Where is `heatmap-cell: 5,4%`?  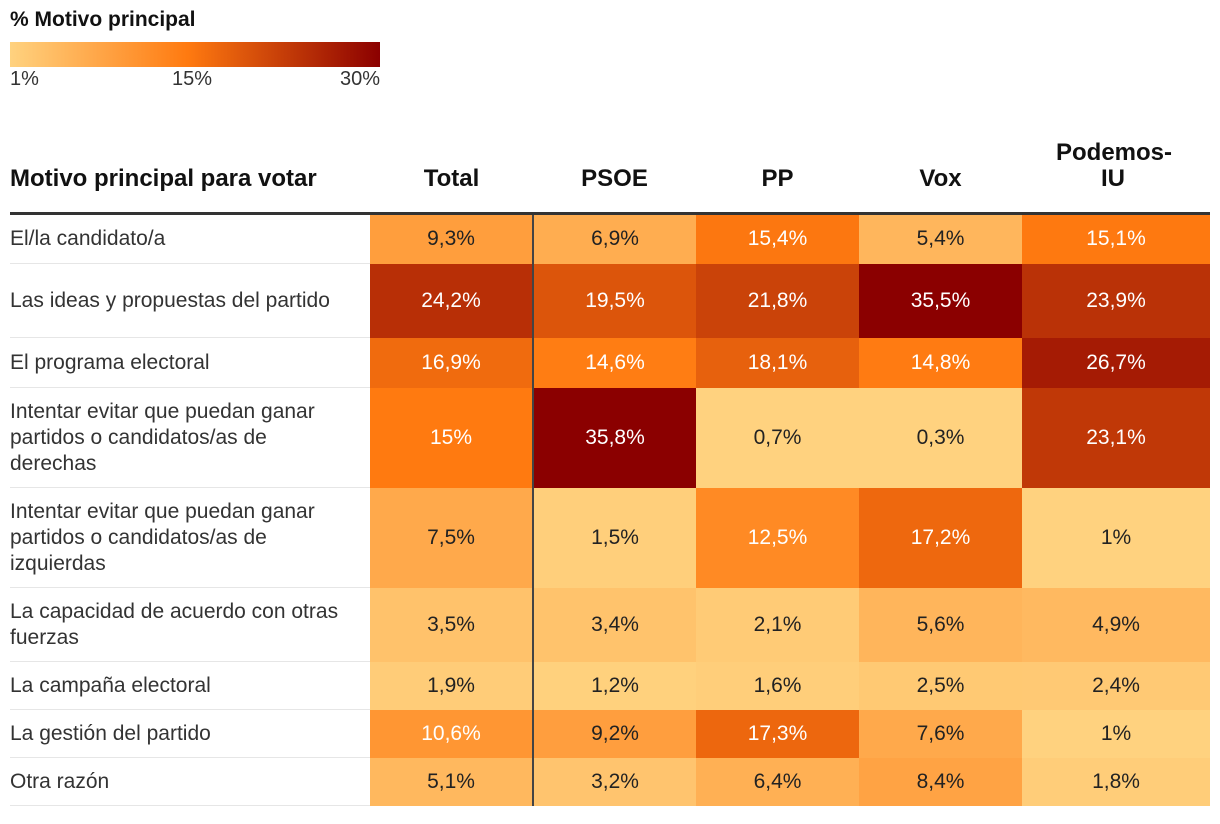
heatmap-cell: 5,4% is located at coordinates (940, 238).